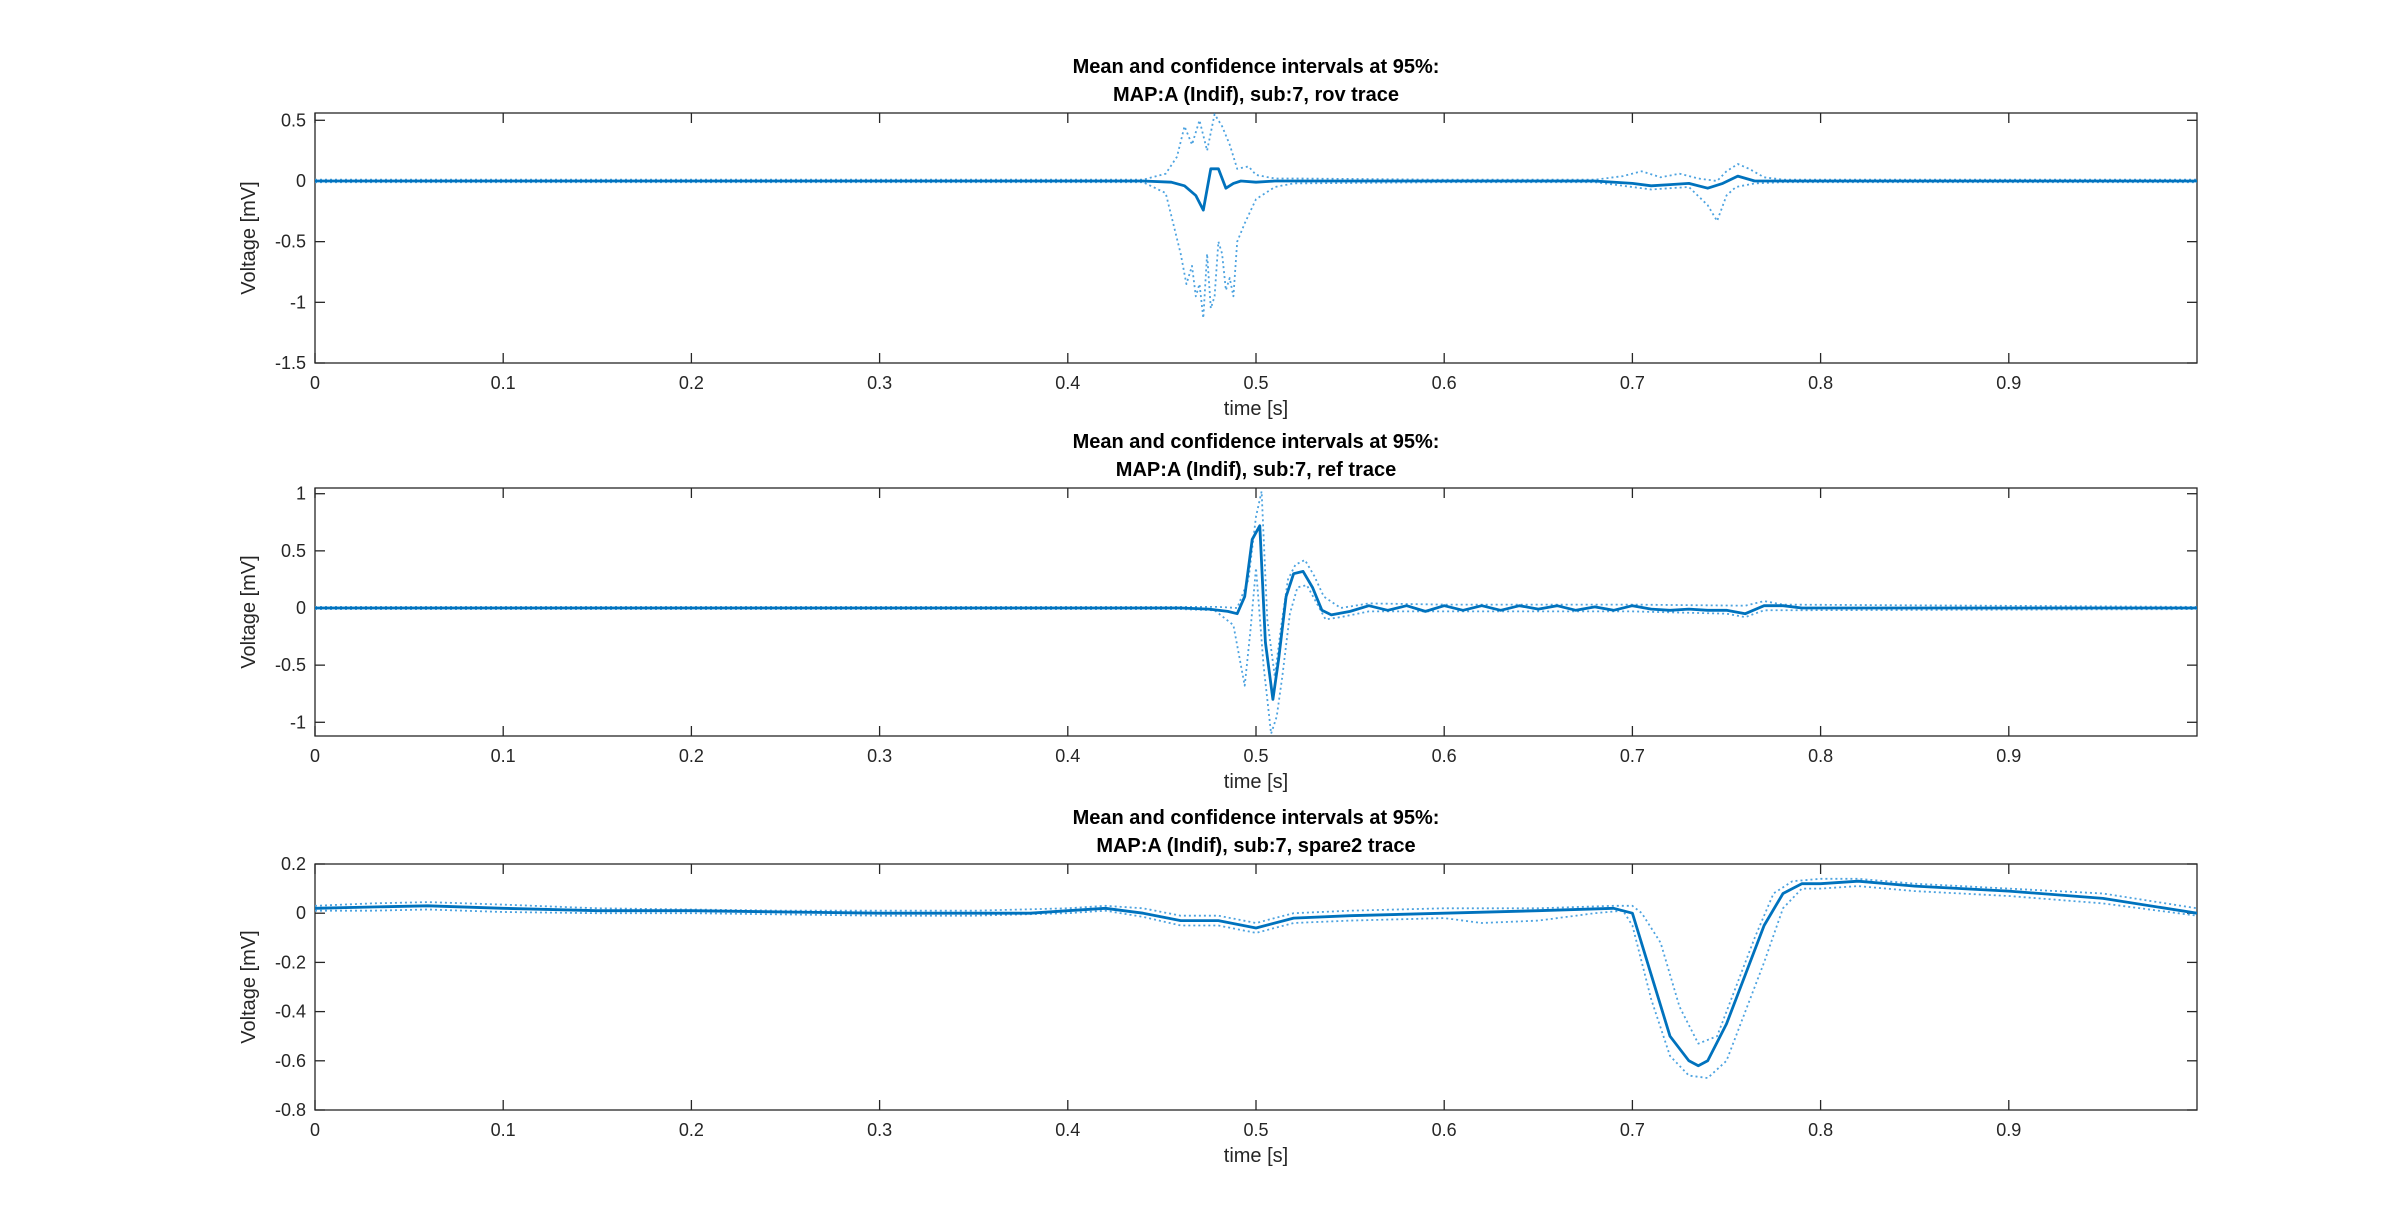  What do you see at coordinates (1255, 846) in the screenshot?
I see `plot-subtitle: MAP:A (Indif), sub:7, spare2 trace` at bounding box center [1255, 846].